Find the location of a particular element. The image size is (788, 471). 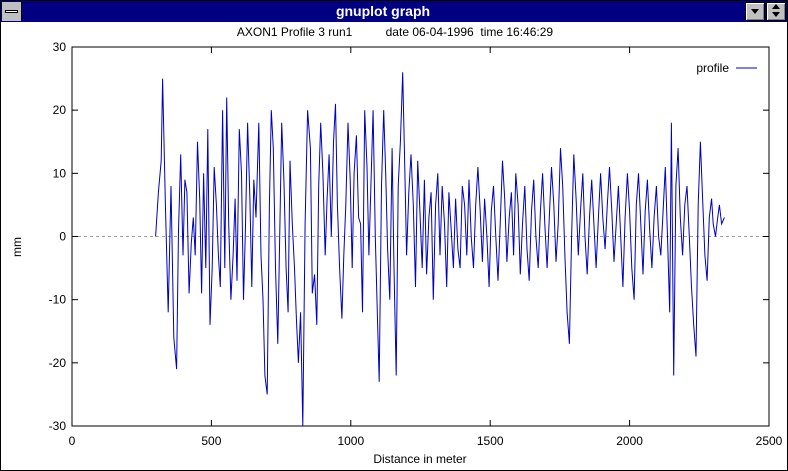

window-title: gnuplot graph is located at coordinates (383, 11).